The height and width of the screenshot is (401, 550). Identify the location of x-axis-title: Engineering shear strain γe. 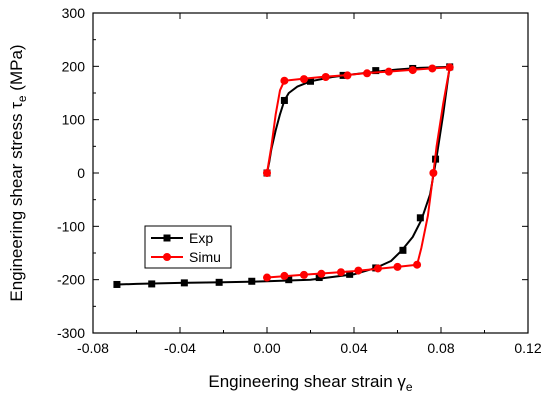
(310, 383).